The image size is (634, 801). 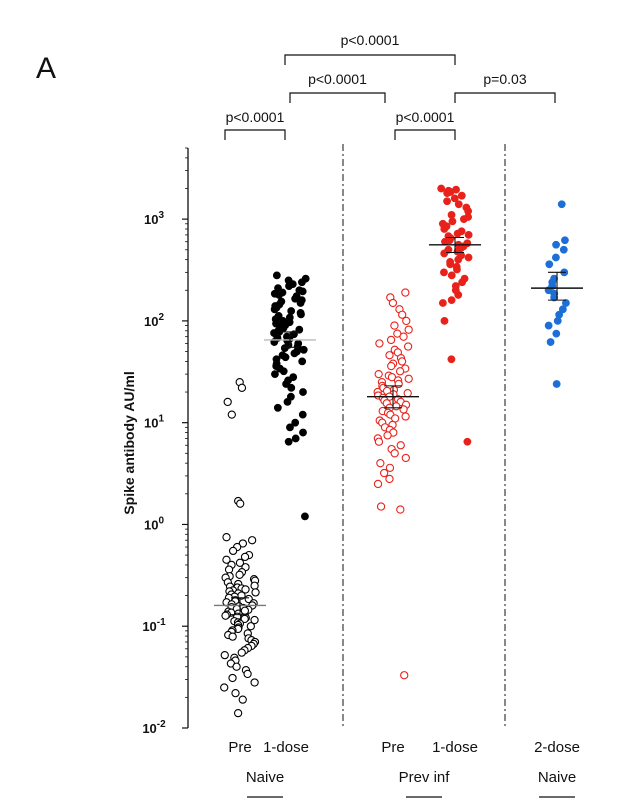 I want to click on y-tick-label: 10⁰, so click(x=154, y=523).